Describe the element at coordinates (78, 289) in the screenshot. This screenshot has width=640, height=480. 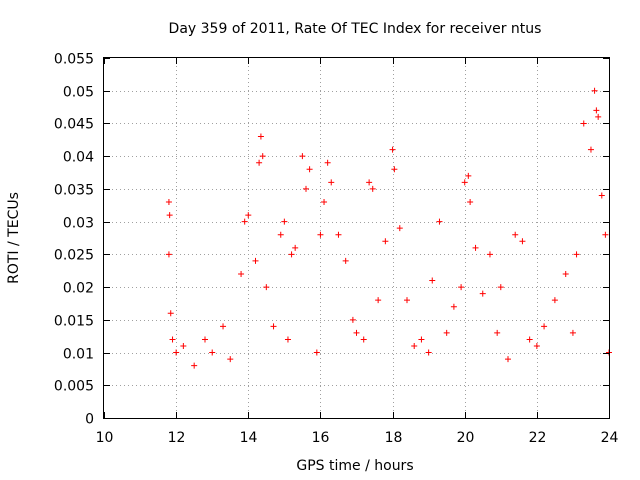
I see `y-tick-label: 0.02` at that location.